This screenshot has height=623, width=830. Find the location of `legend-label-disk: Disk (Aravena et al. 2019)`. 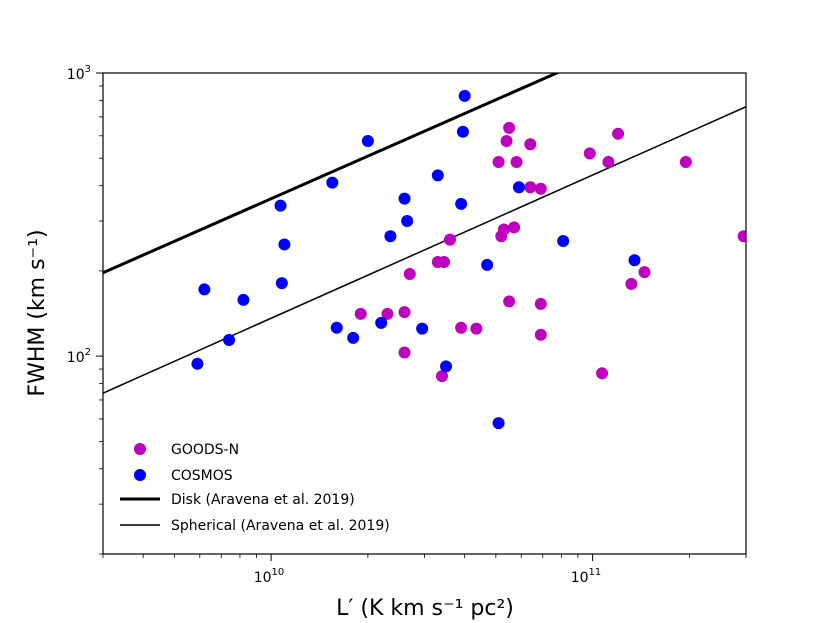

legend-label-disk: Disk (Aravena et al. 2019) is located at coordinates (263, 500).